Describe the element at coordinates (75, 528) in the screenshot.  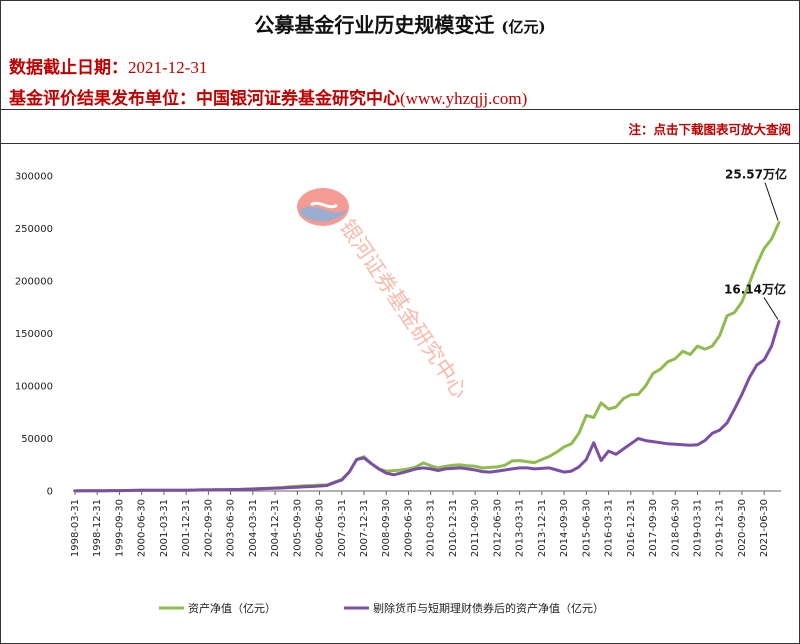
I see `x-tick-label: 1998-03-31` at that location.